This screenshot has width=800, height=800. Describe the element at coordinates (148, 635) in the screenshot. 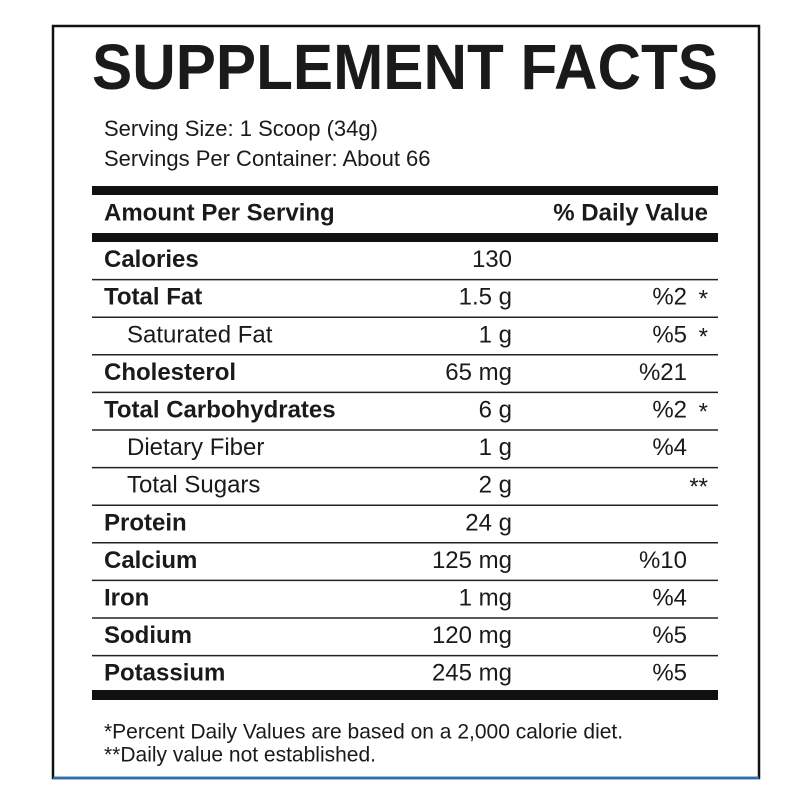

I see `nutrient-name: Sodium` at that location.